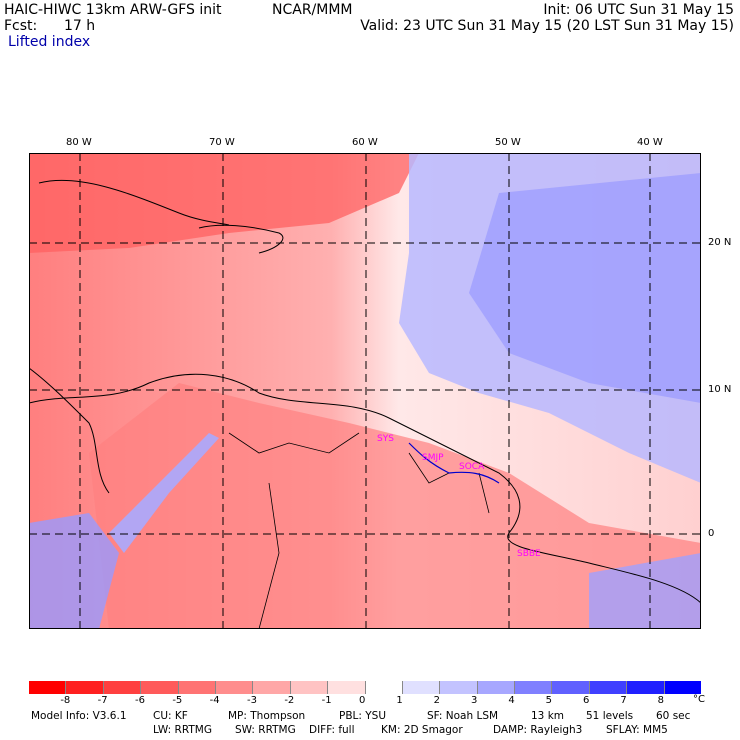 The image size is (740, 740). What do you see at coordinates (164, 493) in the screenshot?
I see `stable-andes-ridge` at bounding box center [164, 493].